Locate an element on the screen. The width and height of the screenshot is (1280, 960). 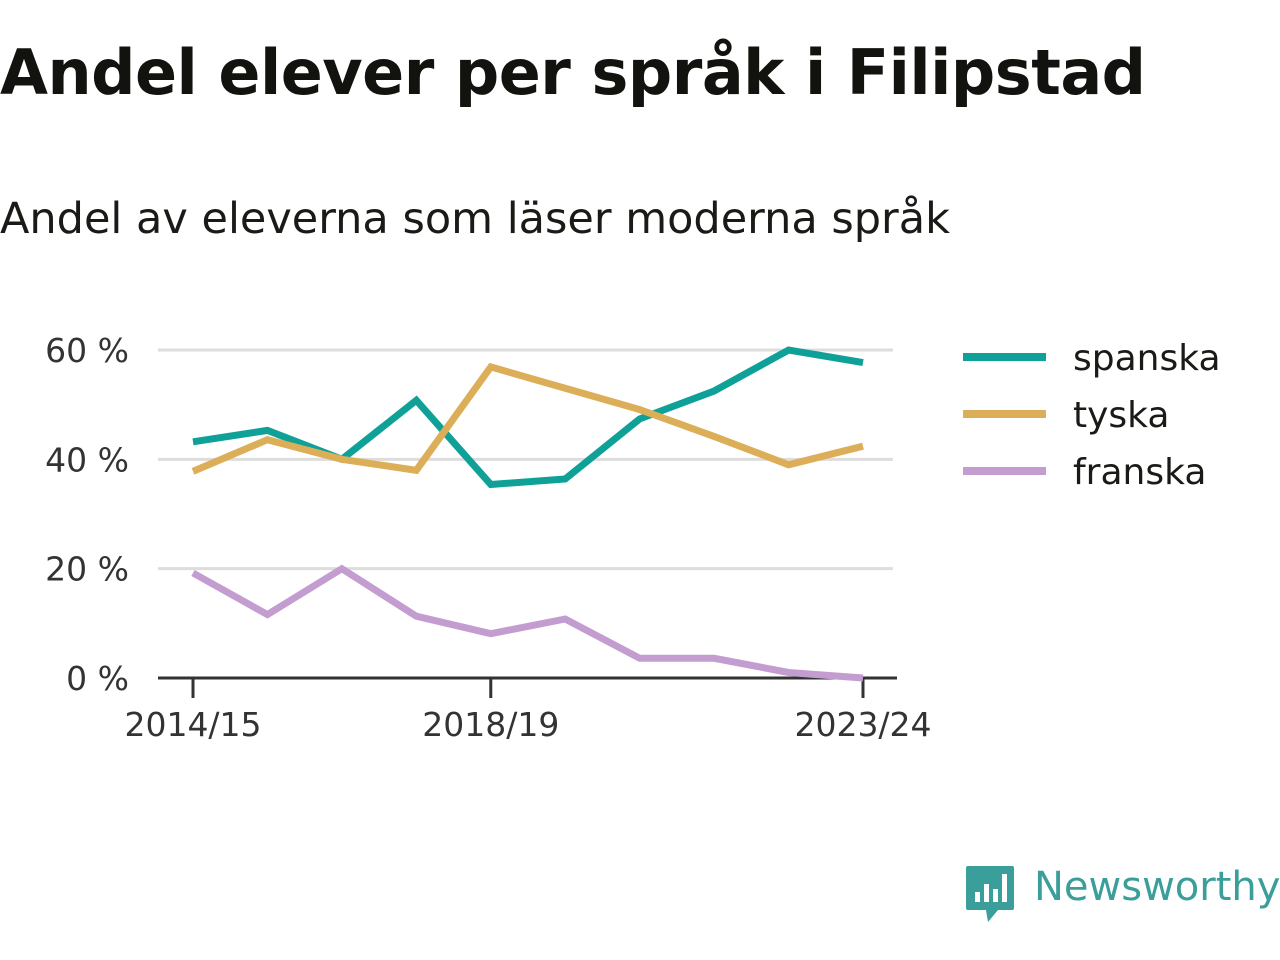
series-line-franska is located at coordinates (527, 623).